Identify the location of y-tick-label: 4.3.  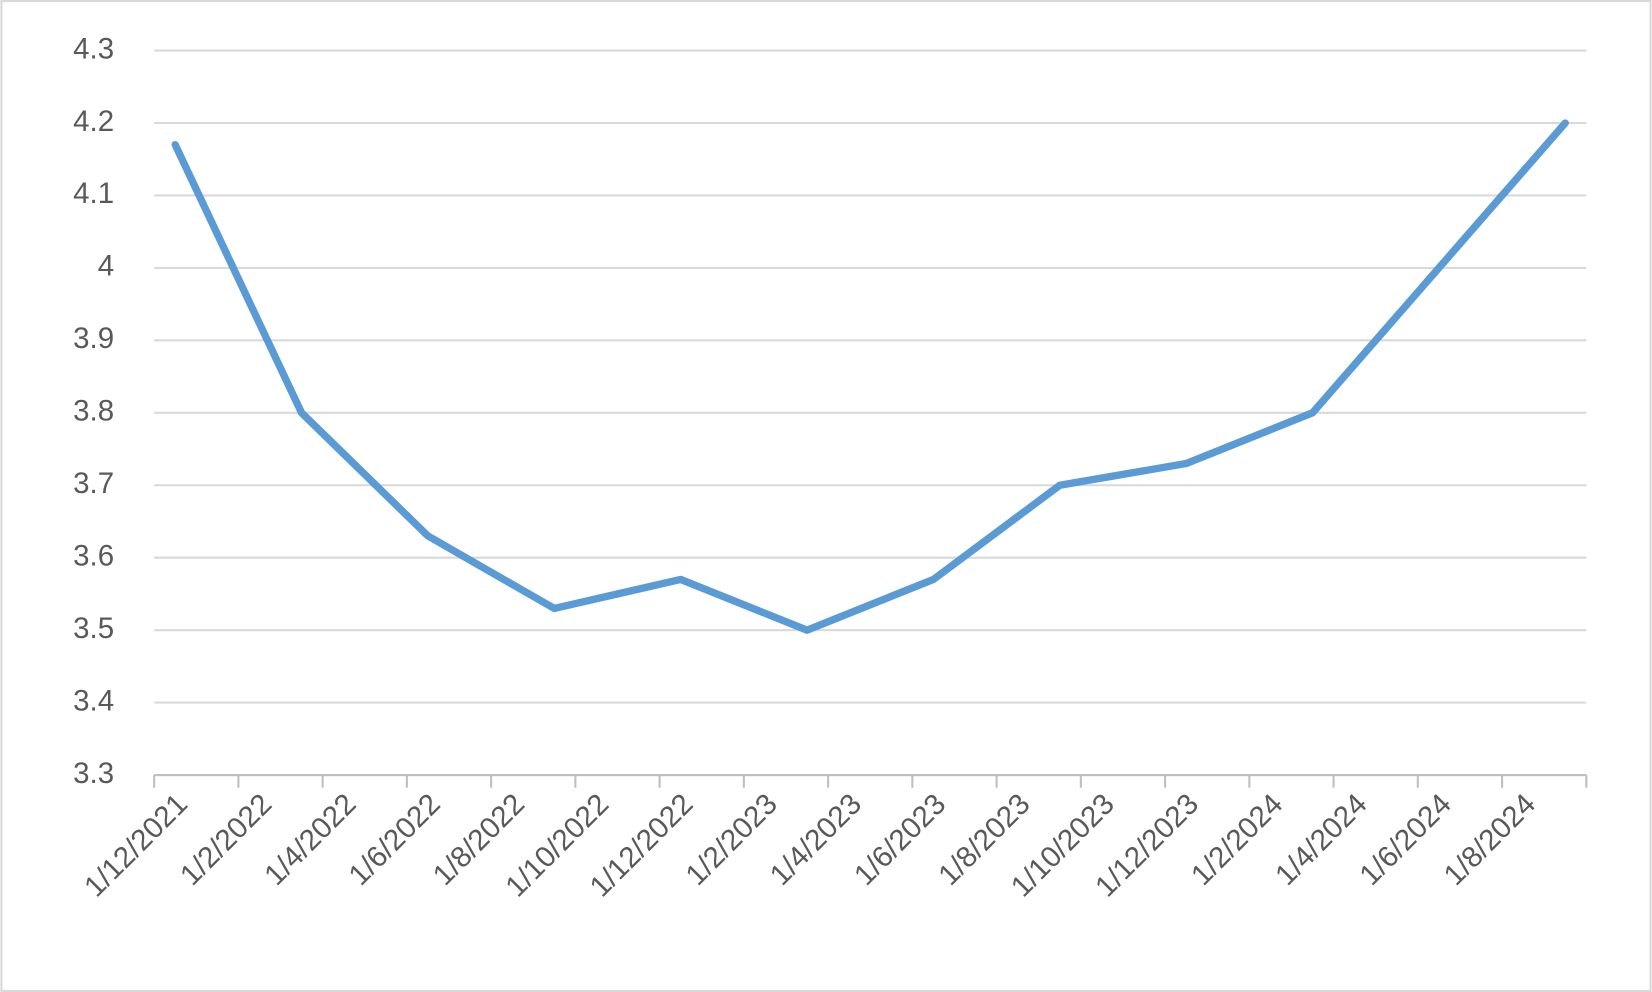
(93, 48).